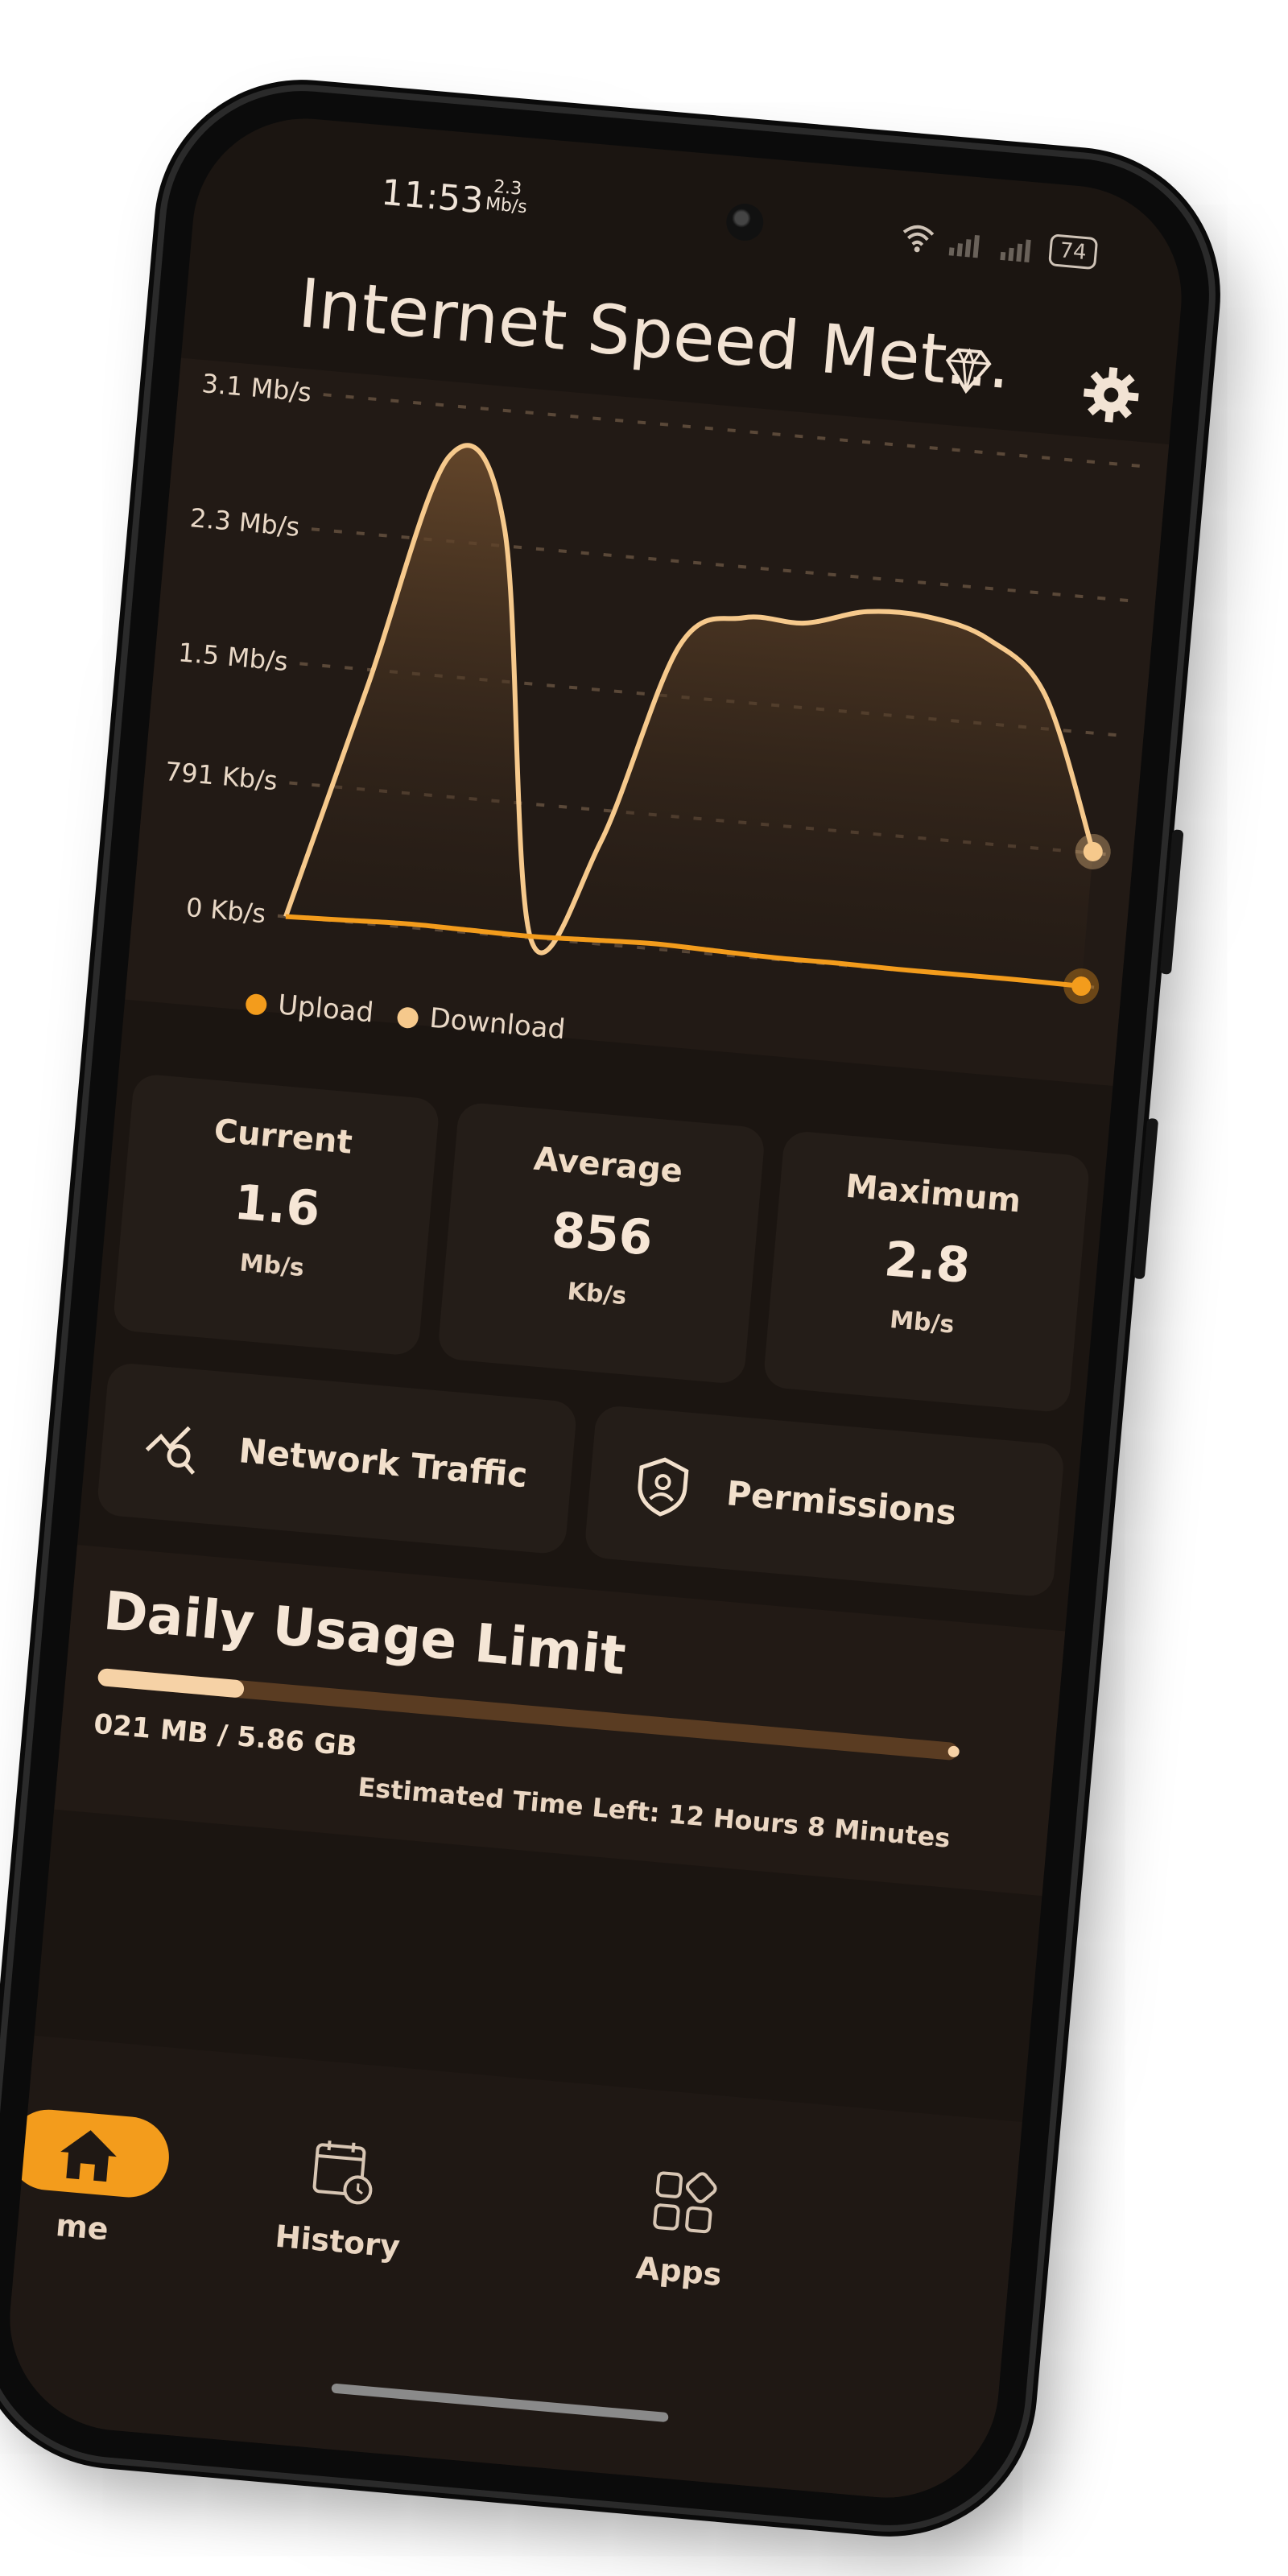 The height and width of the screenshot is (2576, 1288). Describe the element at coordinates (581, 1479) in the screenshot. I see `action-buttons: Network Traffic Permissions` at that location.